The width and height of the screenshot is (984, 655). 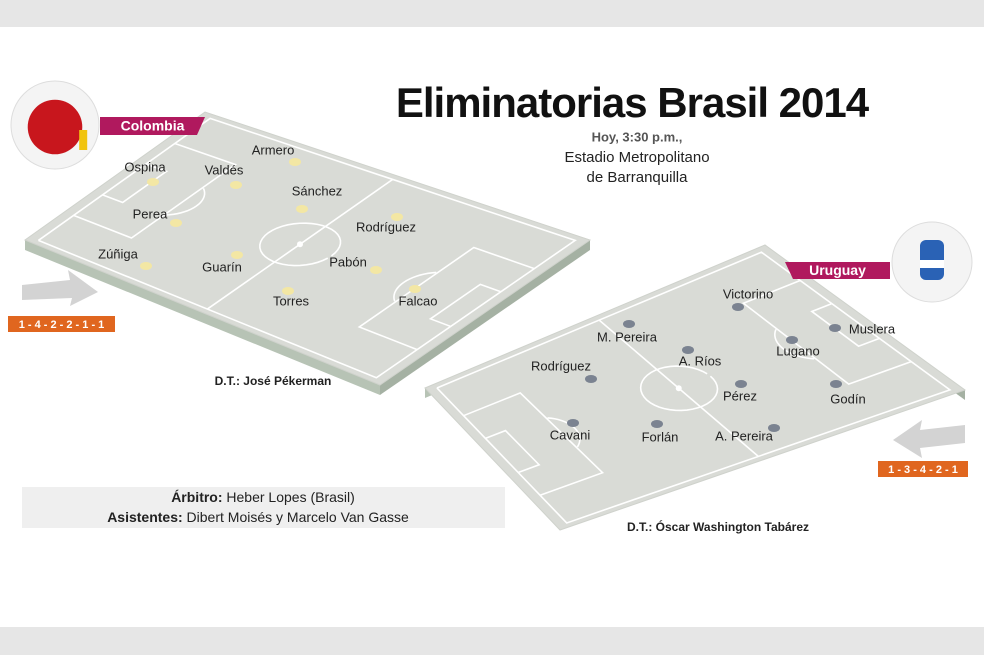 What do you see at coordinates (637, 136) in the screenshot?
I see `time: Hoy, 3:30 p.m.,` at bounding box center [637, 136].